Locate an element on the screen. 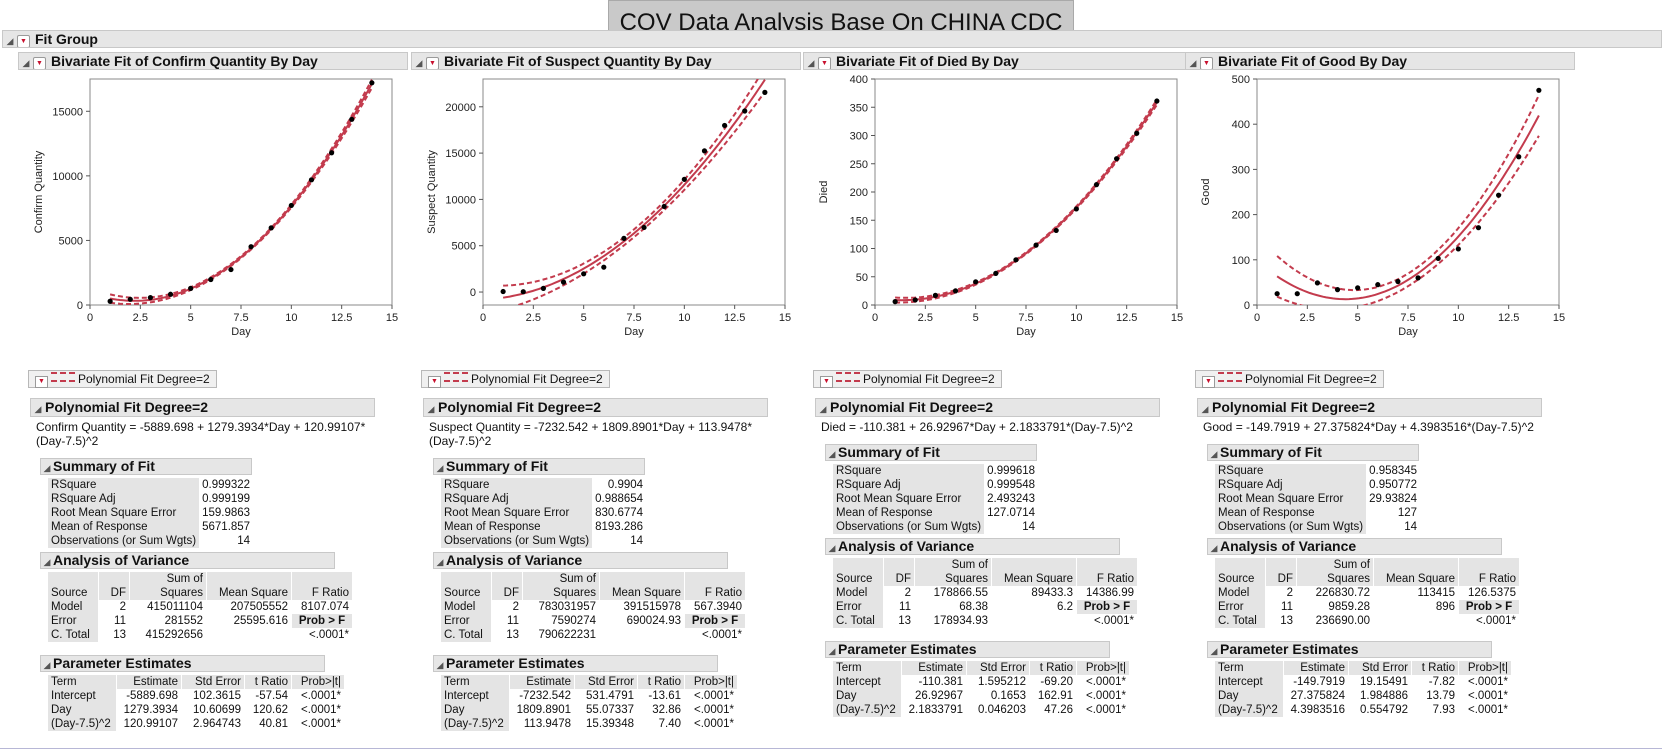 Image resolution: width=1662 pixels, height=755 pixels. column-header: Prob>|t| is located at coordinates (1103, 668).